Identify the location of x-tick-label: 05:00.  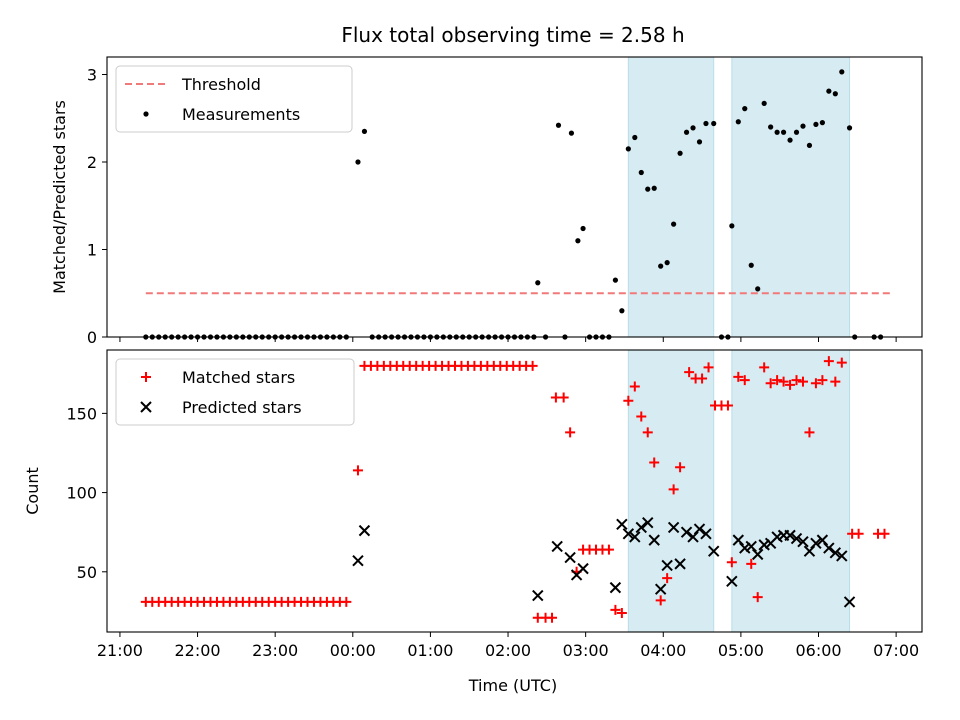
(741, 650).